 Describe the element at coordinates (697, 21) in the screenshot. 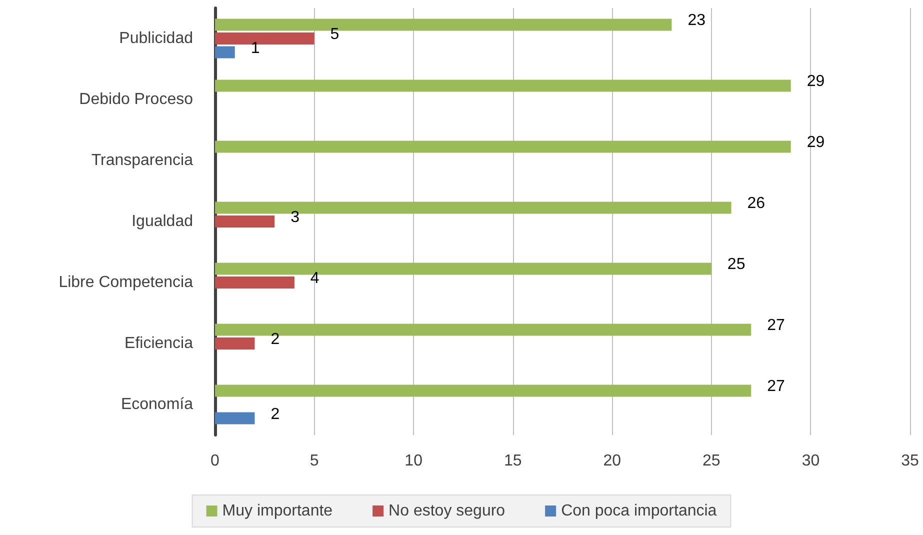

I see `data-label: 23` at that location.